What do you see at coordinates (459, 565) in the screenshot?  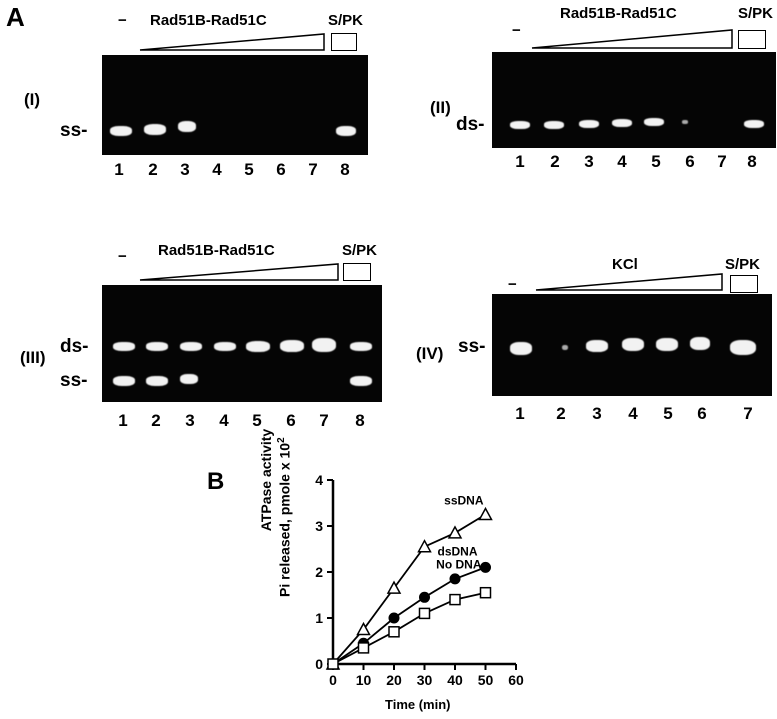 I see `series-label-no-dna: No DNA` at bounding box center [459, 565].